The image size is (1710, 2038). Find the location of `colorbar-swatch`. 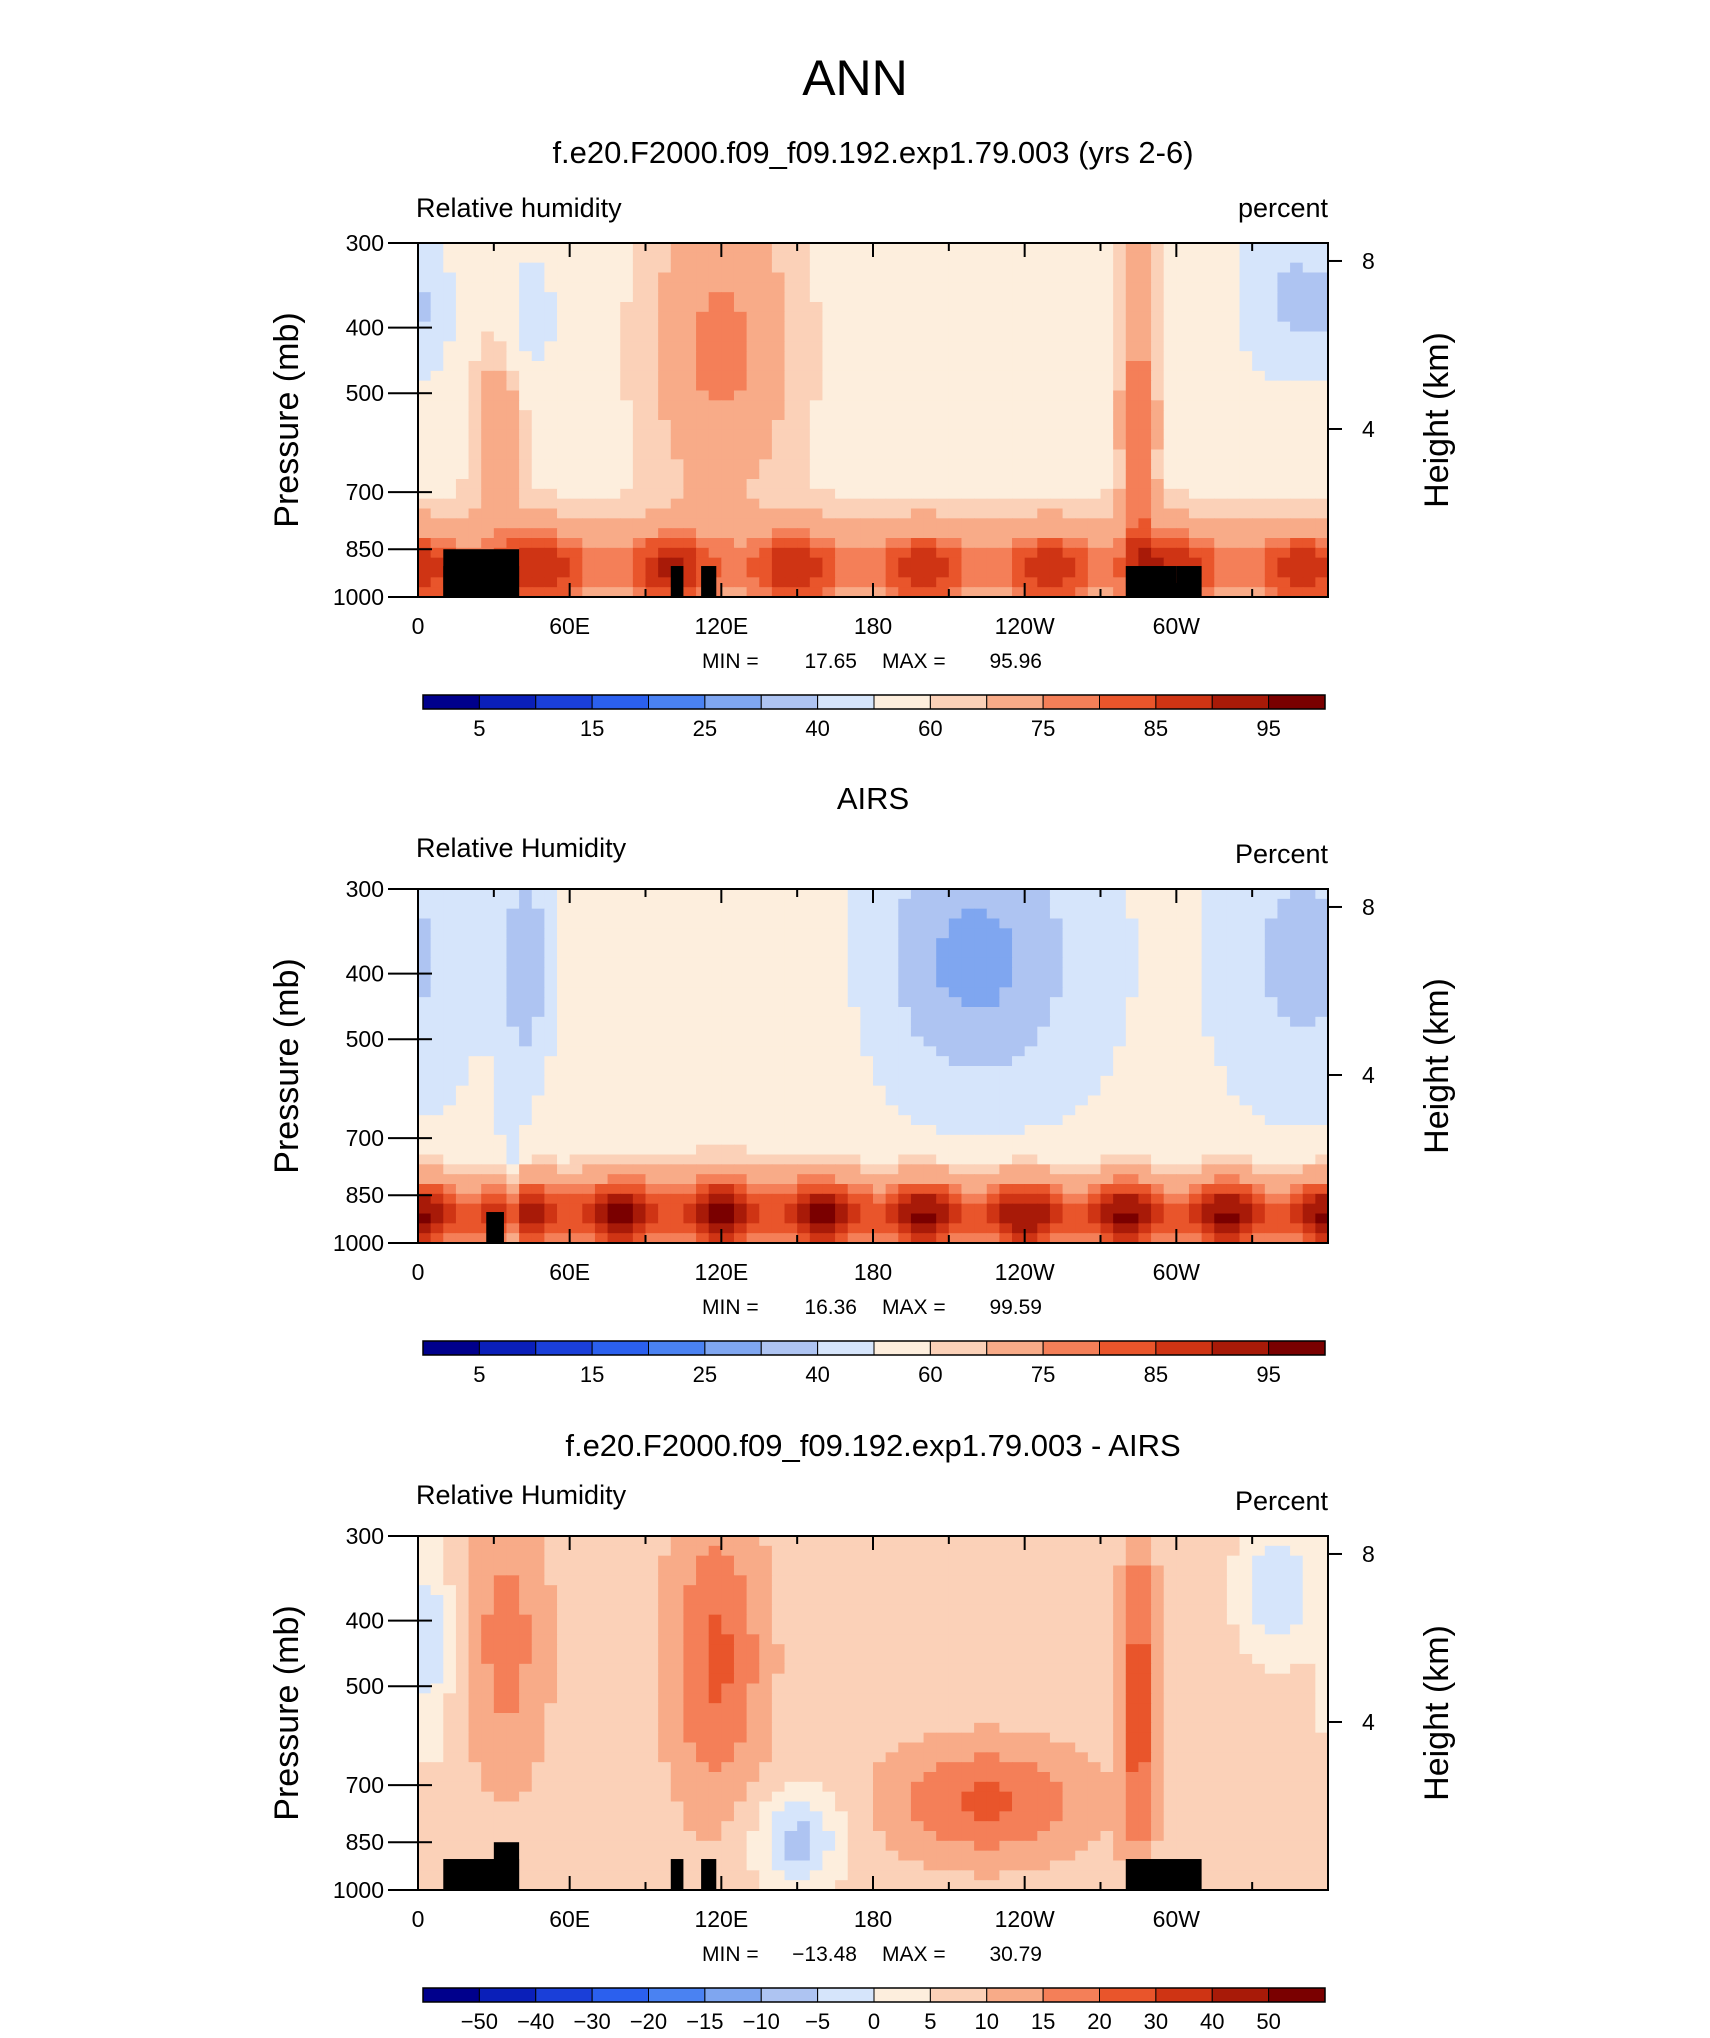

colorbar-swatch is located at coordinates (902, 702).